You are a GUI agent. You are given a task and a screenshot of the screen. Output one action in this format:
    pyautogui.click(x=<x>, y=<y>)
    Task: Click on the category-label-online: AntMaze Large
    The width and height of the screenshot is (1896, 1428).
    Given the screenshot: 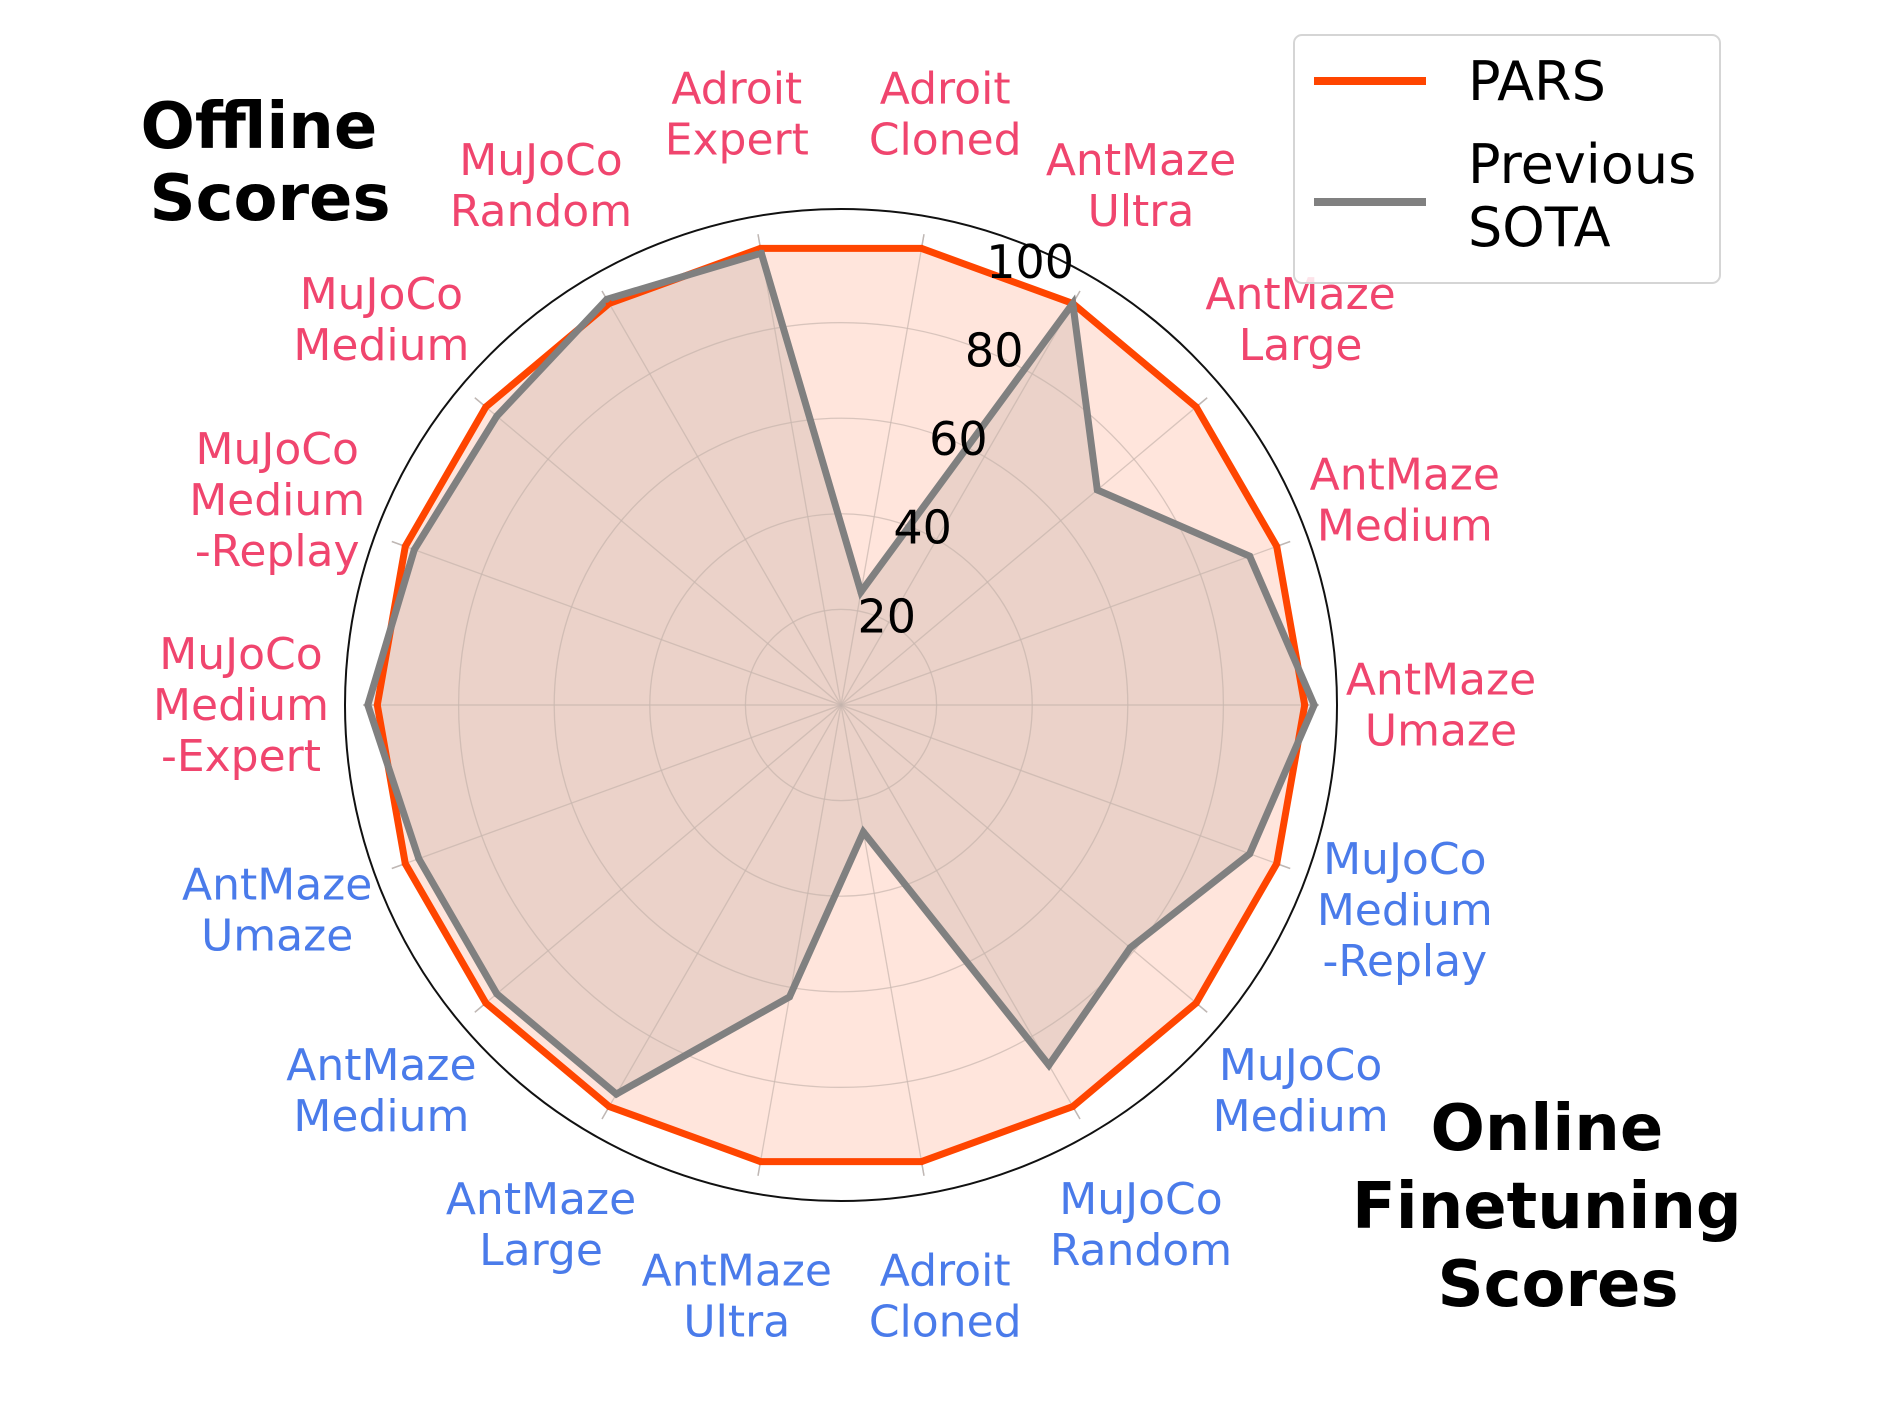 What is the action you would take?
    pyautogui.click(x=541, y=1225)
    